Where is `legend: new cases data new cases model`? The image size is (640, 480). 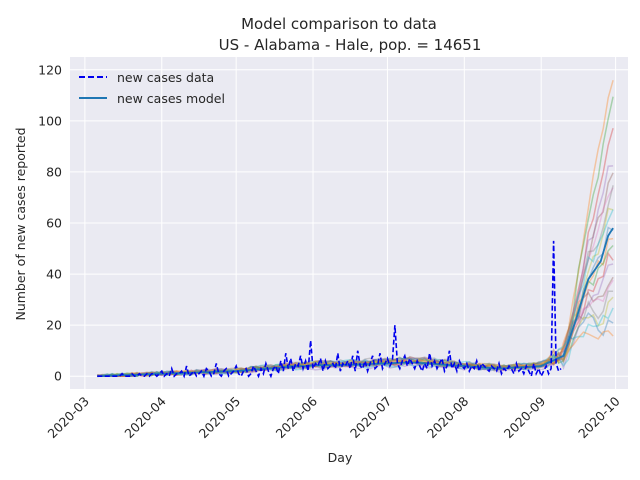 legend: new cases data new cases model is located at coordinates (152, 88).